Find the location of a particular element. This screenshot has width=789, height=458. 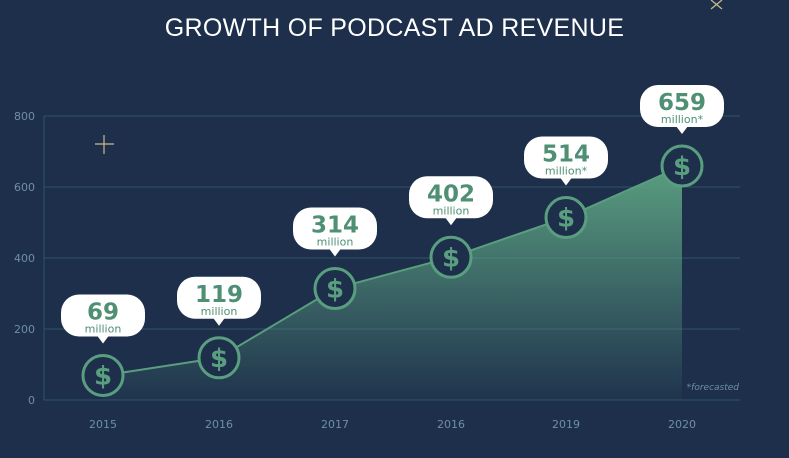

value-label: 314 is located at coordinates (335, 226).